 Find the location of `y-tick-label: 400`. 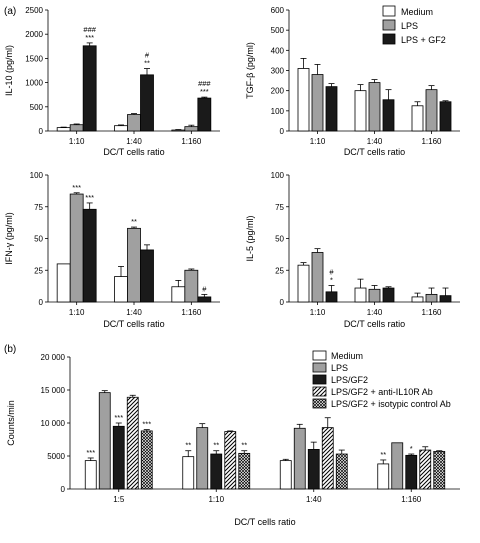

y-tick-label: 400 is located at coordinates (278, 50).